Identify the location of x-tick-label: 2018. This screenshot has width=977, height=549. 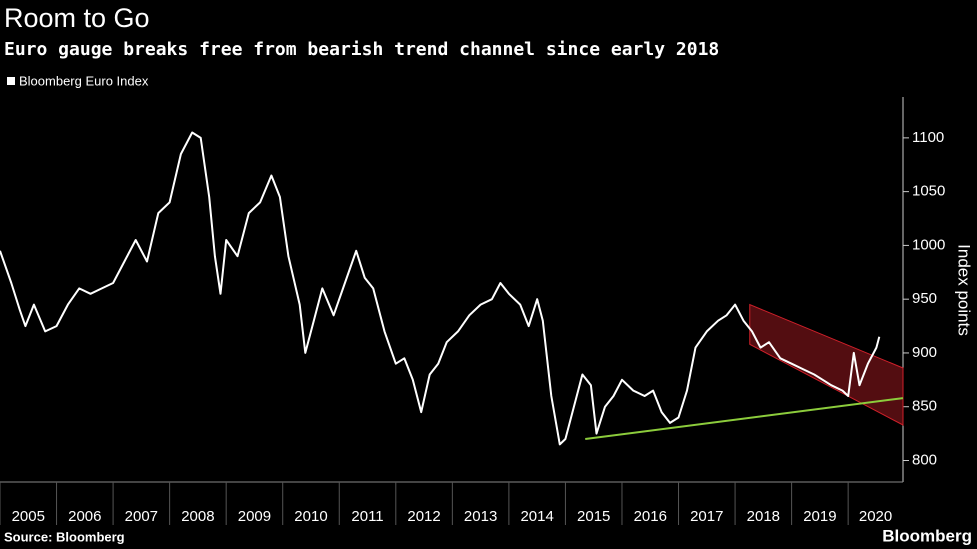
(763, 516).